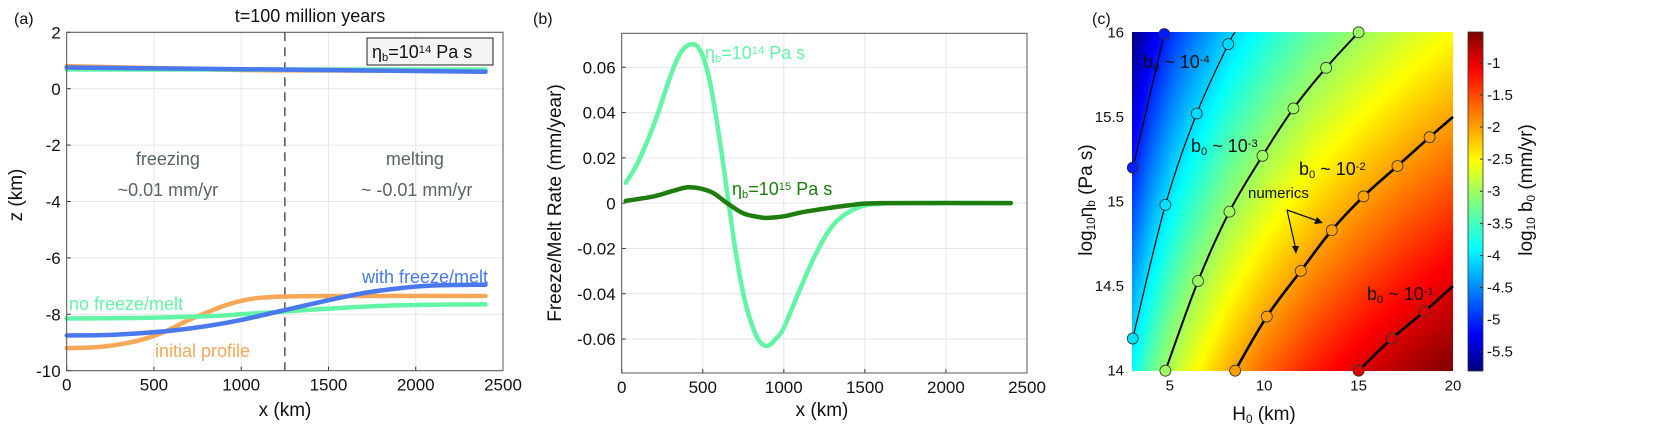  I want to click on y-tick-label: -2, so click(53, 145).